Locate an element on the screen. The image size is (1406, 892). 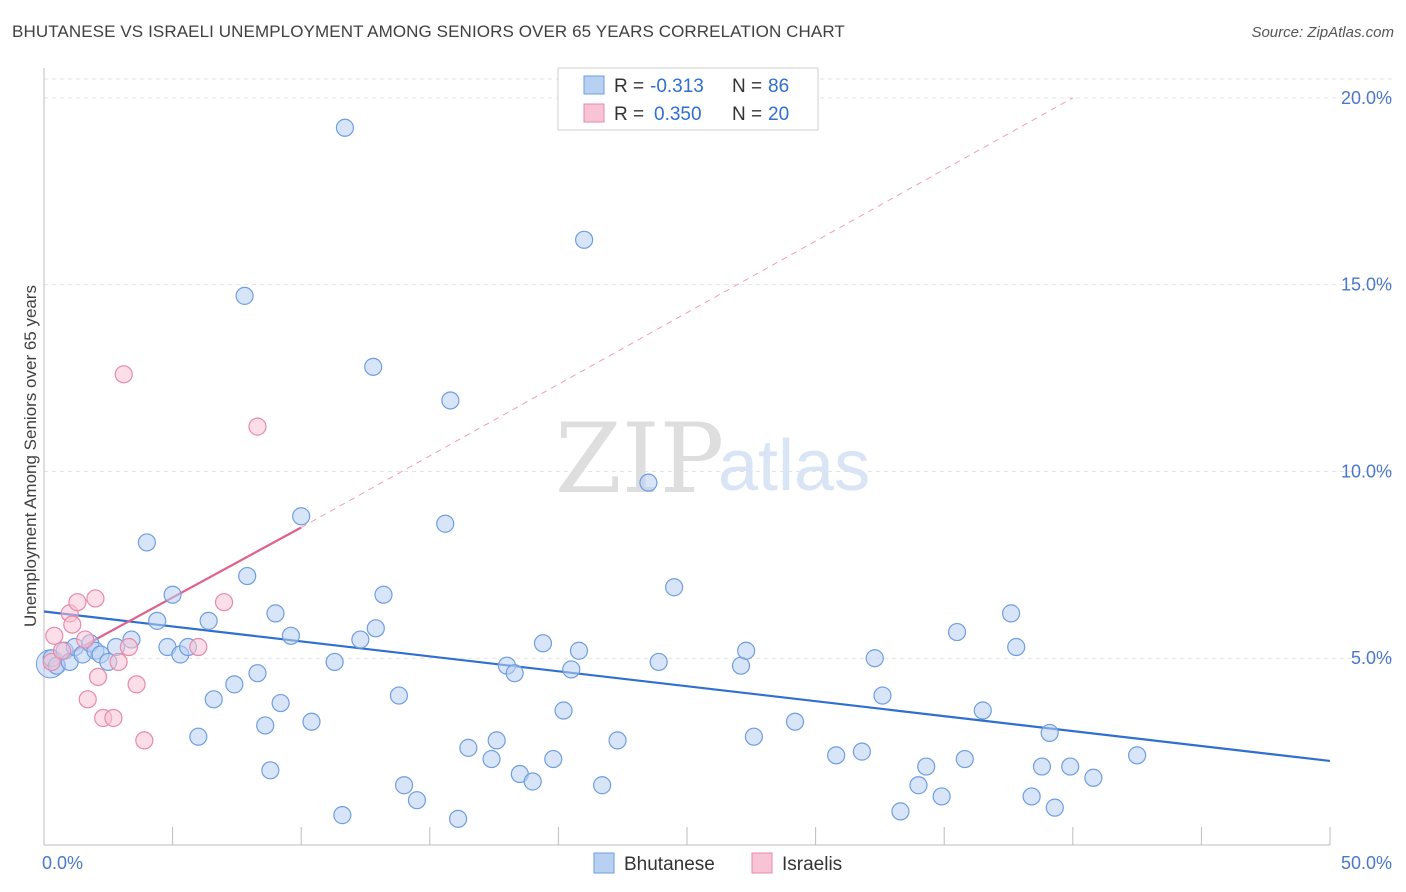
y-axis-label: Unemployment Among Seniors over 65 years is located at coordinates (30, 456).